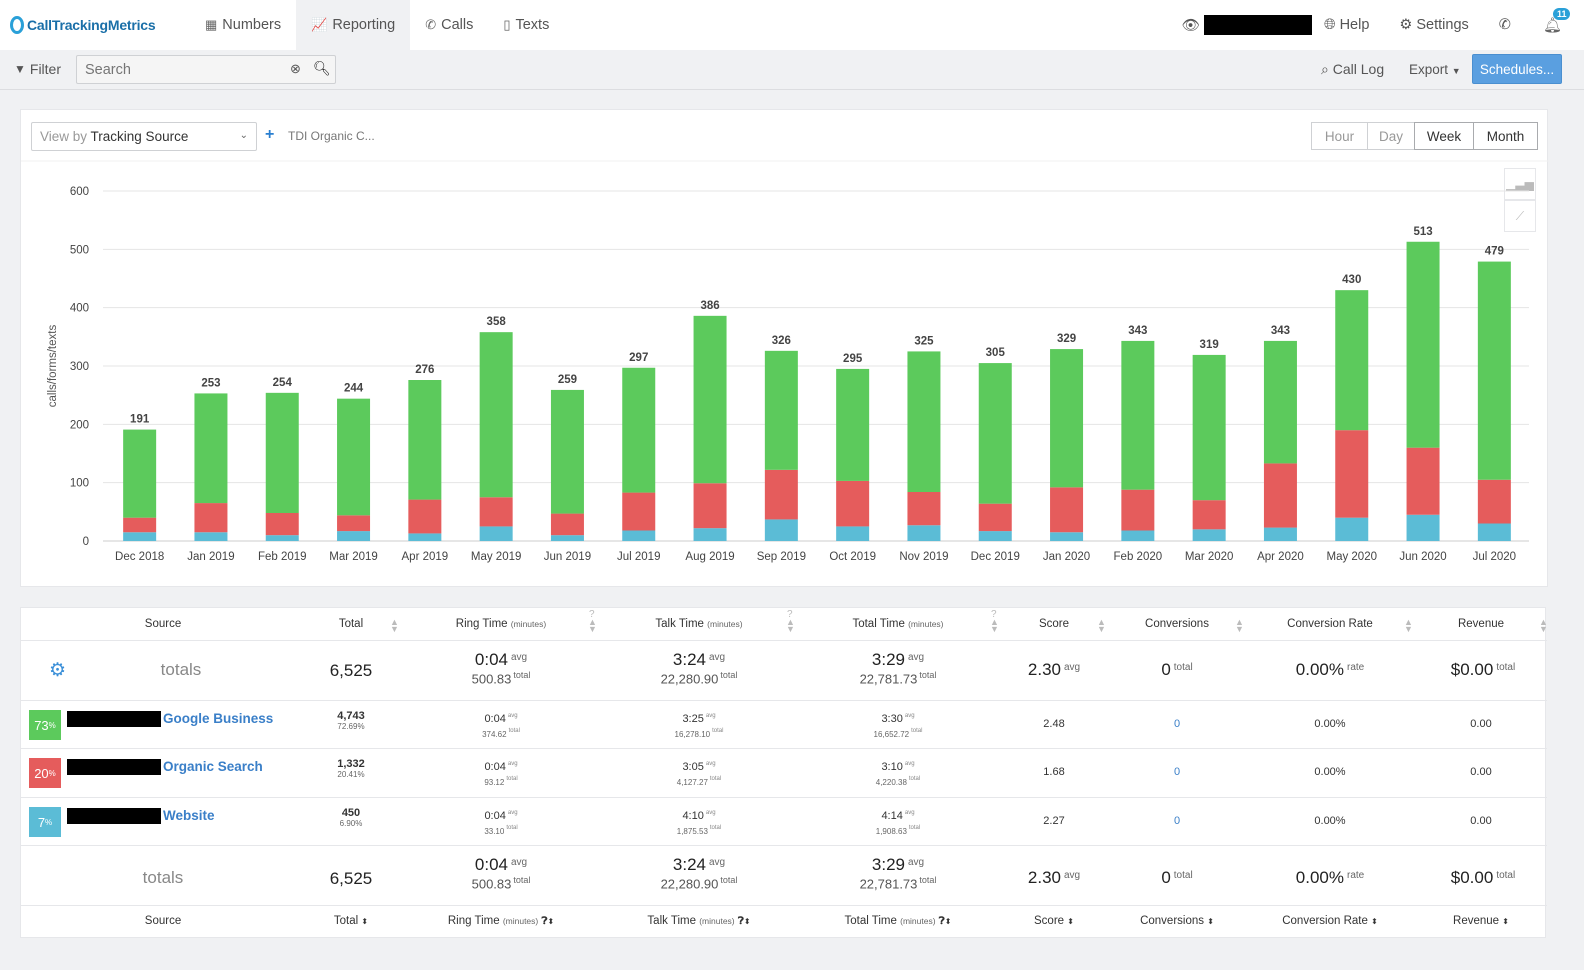  What do you see at coordinates (1435, 69) in the screenshot?
I see `export-dropdown: Export ▼` at bounding box center [1435, 69].